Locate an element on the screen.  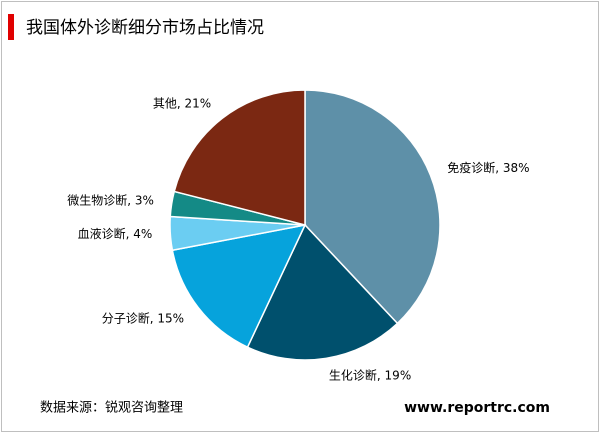
data-label: 免疫诊断, 38% is located at coordinates (488, 167).